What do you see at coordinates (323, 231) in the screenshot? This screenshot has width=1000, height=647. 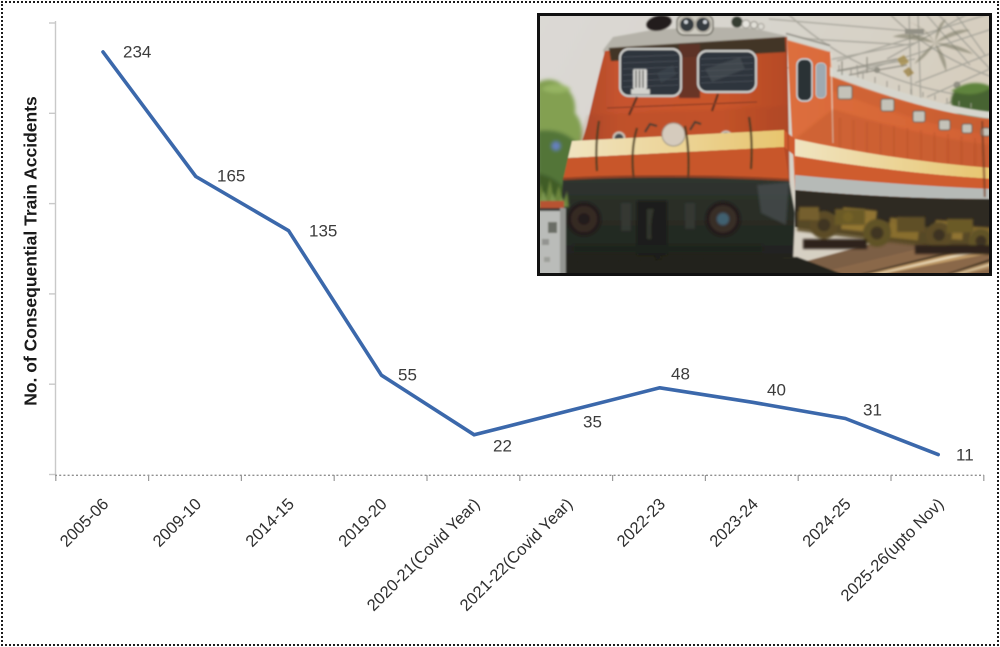 I see `svg-text: 135` at bounding box center [323, 231].